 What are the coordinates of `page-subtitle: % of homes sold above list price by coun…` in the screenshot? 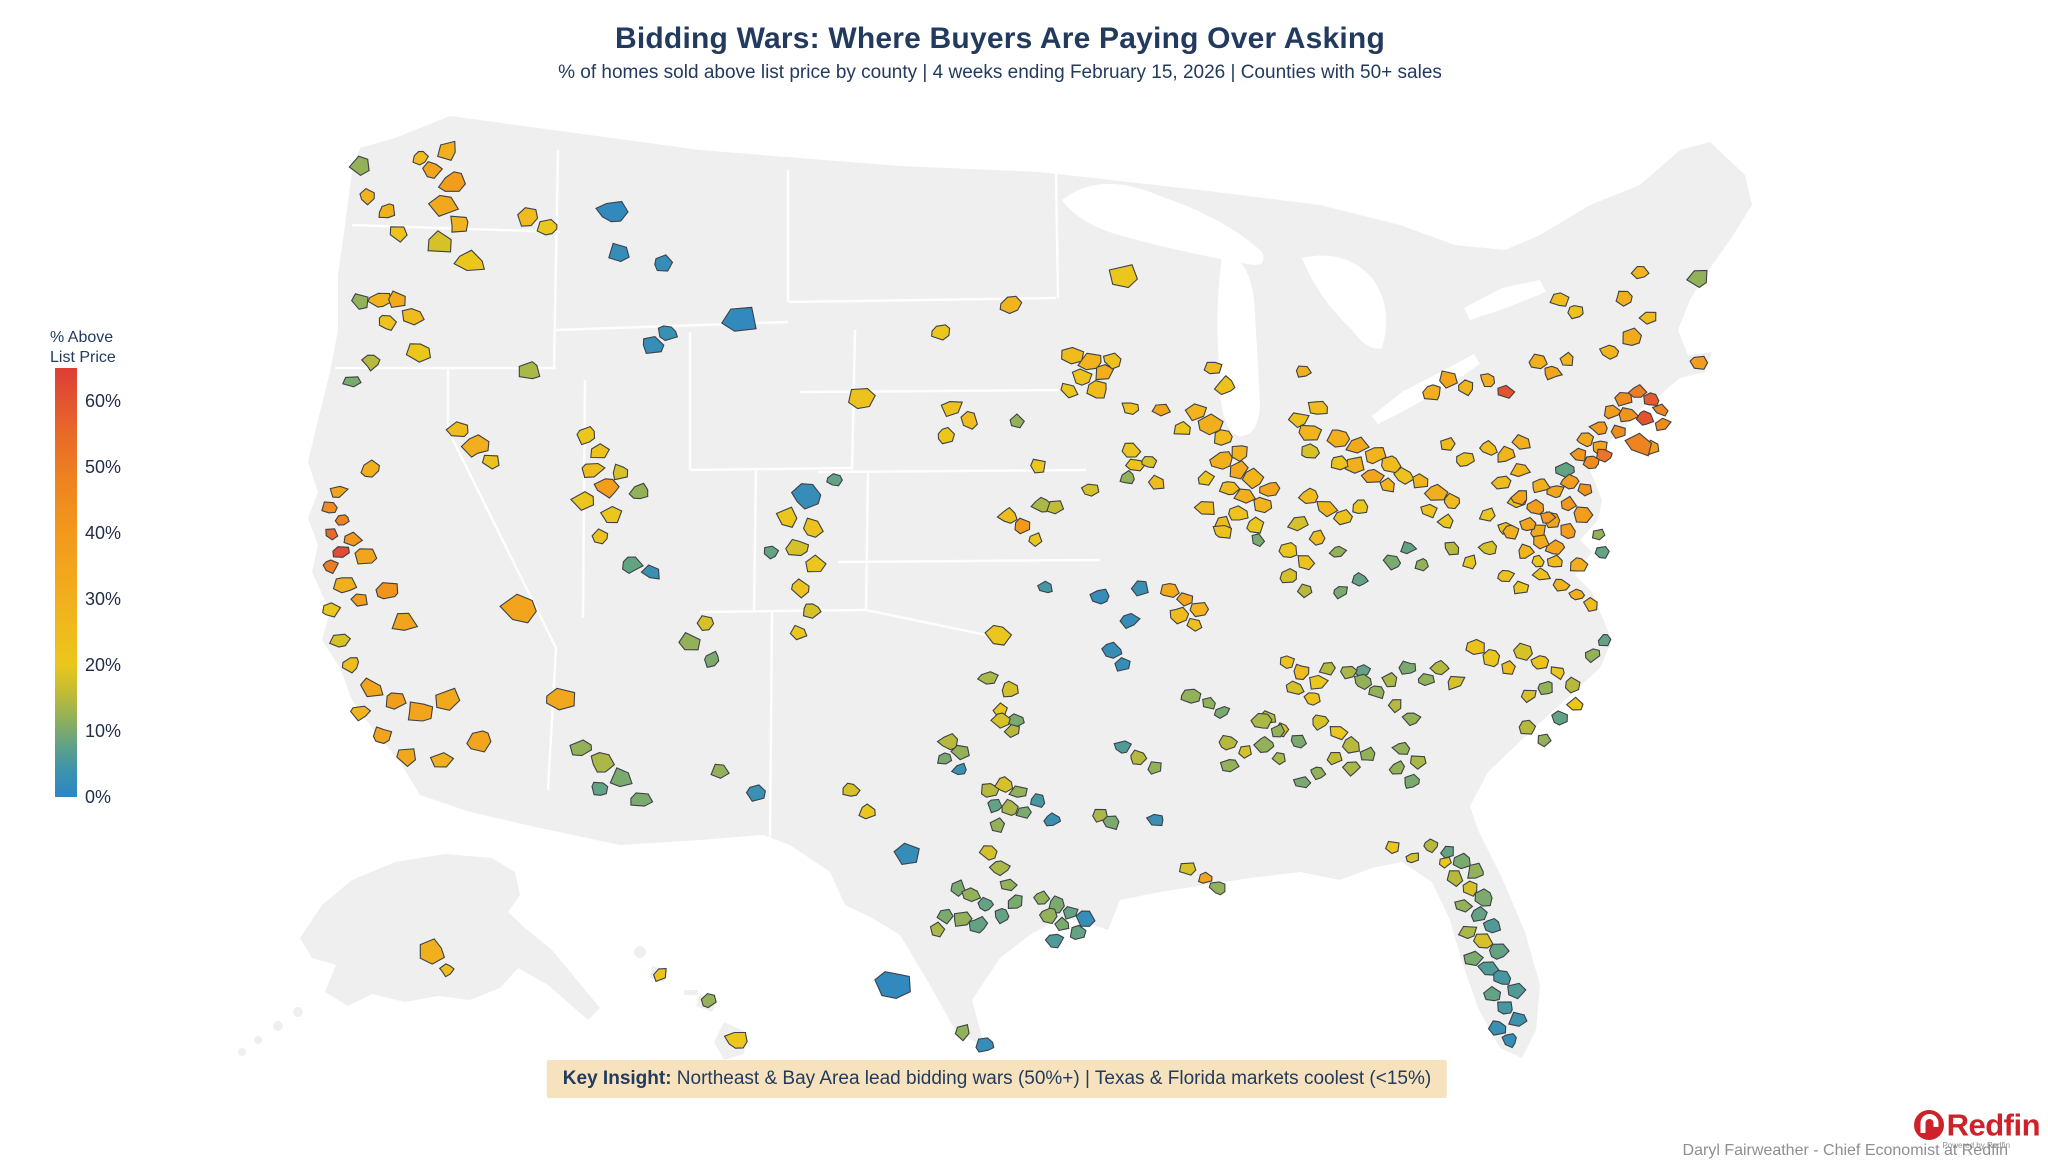 It's located at (1000, 72).